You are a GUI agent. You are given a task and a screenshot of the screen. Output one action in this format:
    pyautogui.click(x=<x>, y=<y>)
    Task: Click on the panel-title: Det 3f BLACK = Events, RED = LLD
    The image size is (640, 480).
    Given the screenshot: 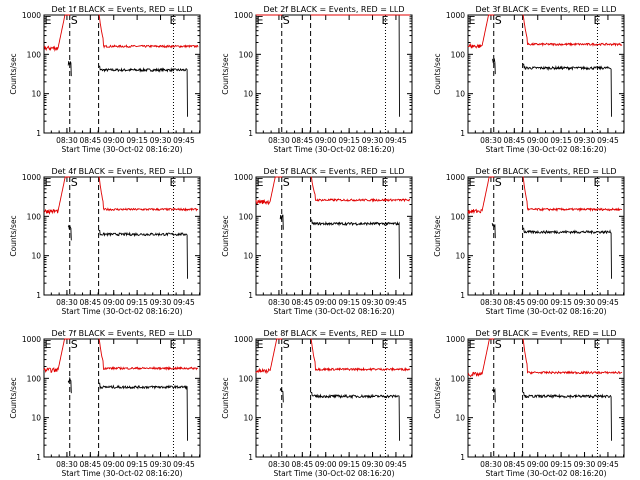 What is the action you would take?
    pyautogui.click(x=545, y=9)
    